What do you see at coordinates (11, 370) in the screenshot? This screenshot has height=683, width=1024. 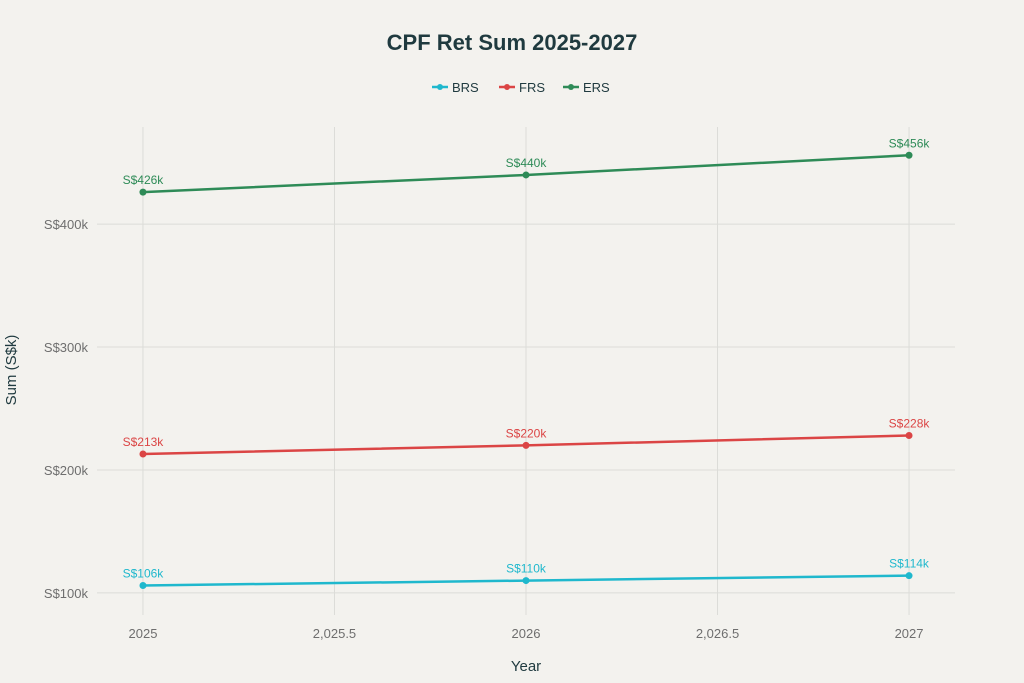 I see `y-axis-title: Sum (S$k)` at bounding box center [11, 370].